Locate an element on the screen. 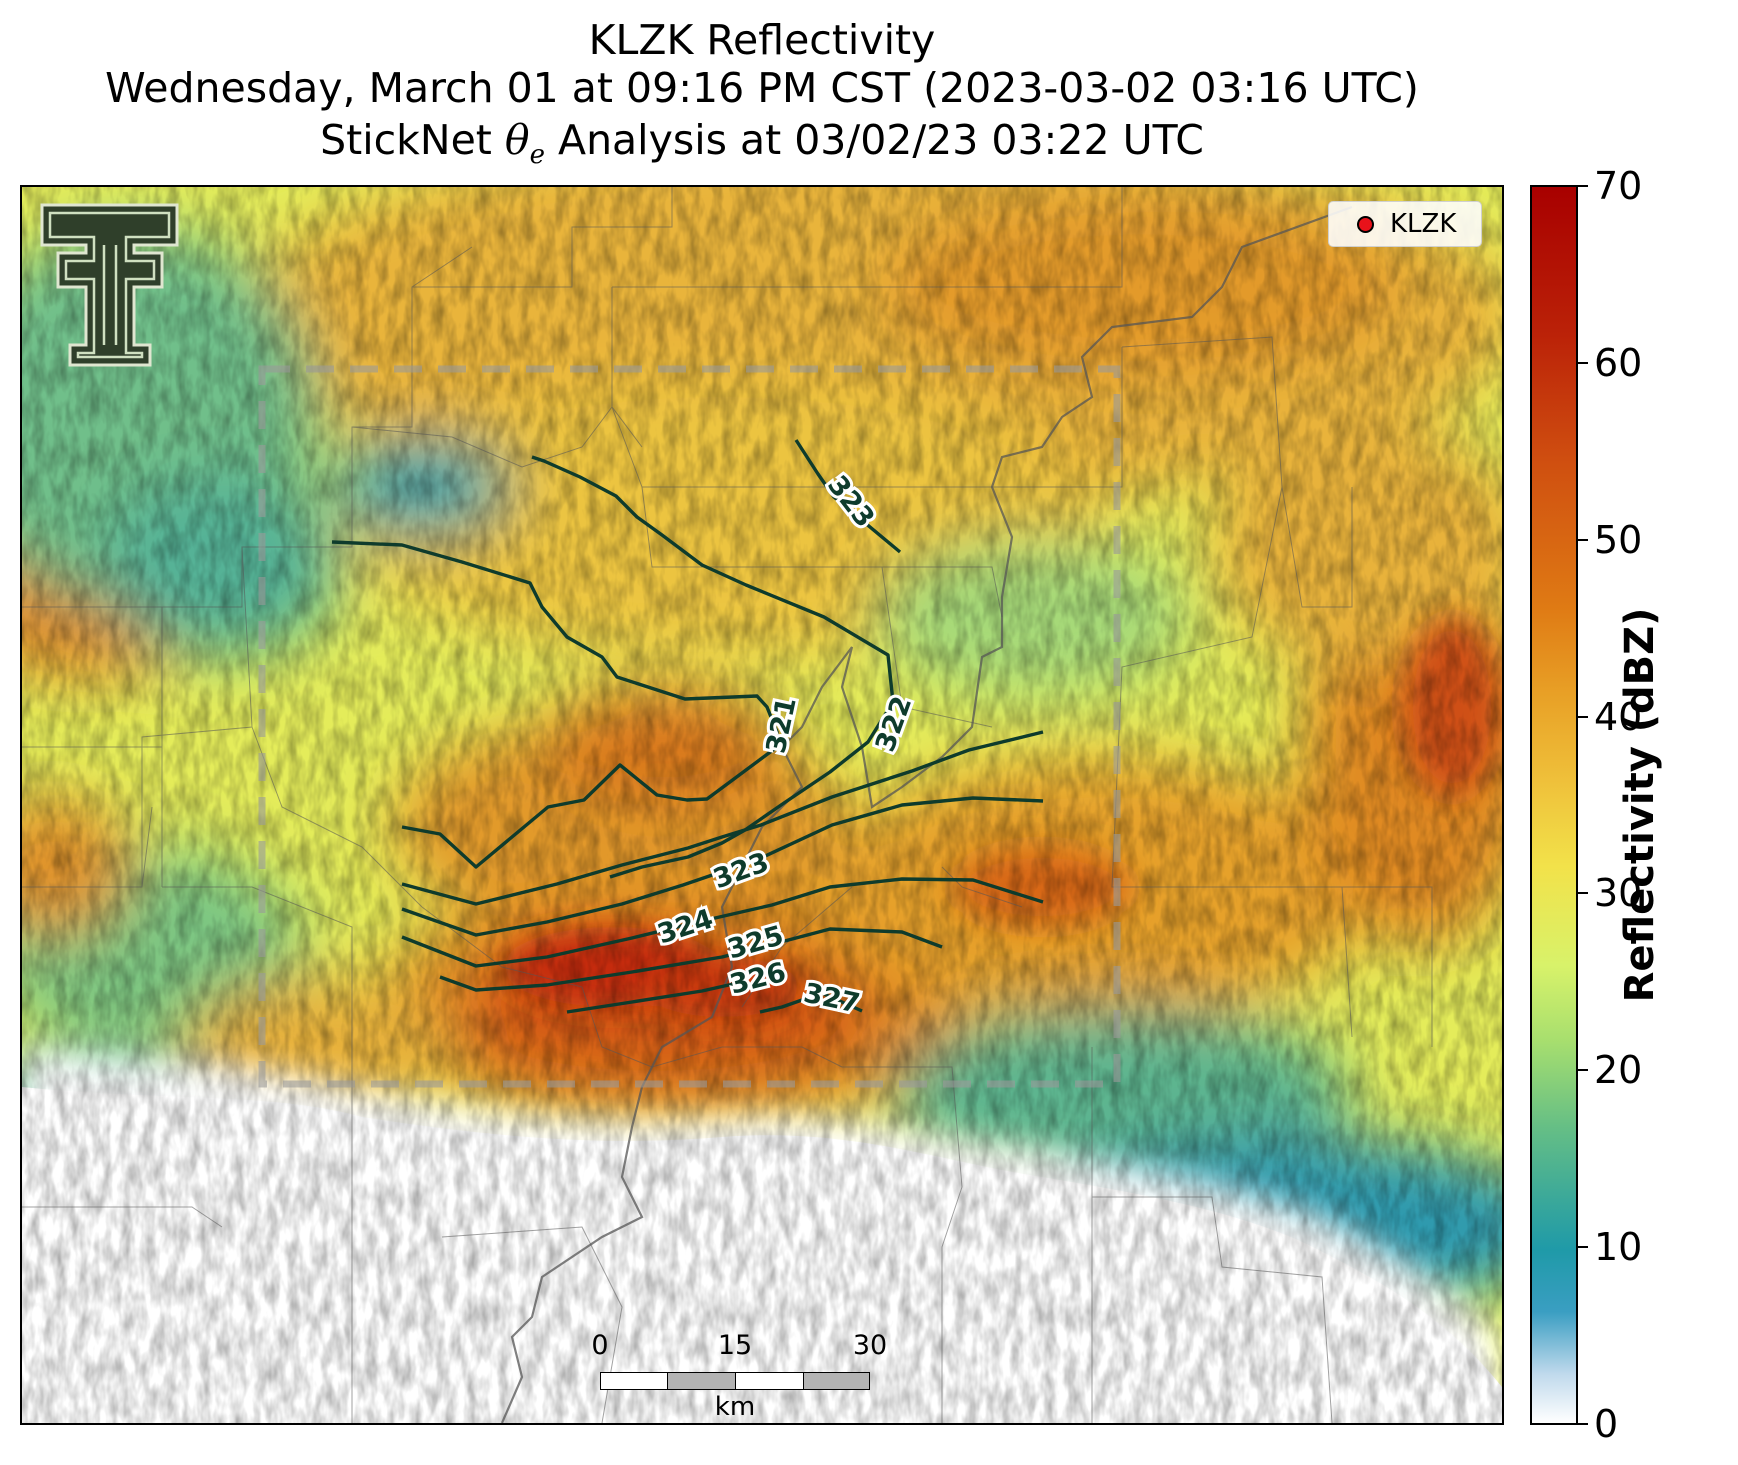  colorbar-label-10: 10 is located at coordinates (1618, 1247).